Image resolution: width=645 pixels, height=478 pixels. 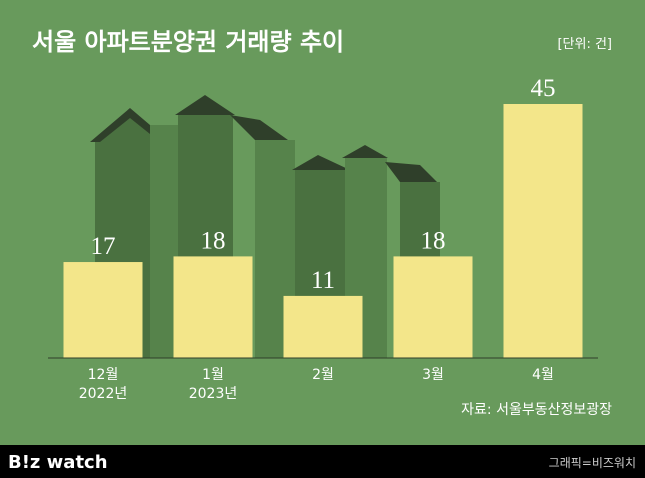 What do you see at coordinates (543, 375) in the screenshot?
I see `x-tick-label: 4월` at bounding box center [543, 375].